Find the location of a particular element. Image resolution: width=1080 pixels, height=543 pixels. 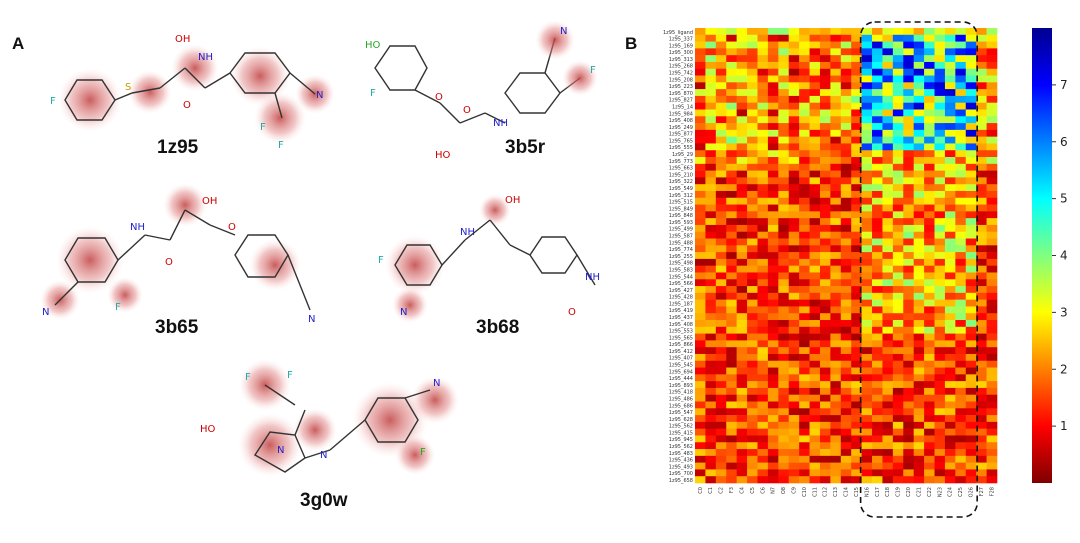

row-label: 1z95_415 is located at coordinates (681, 433).